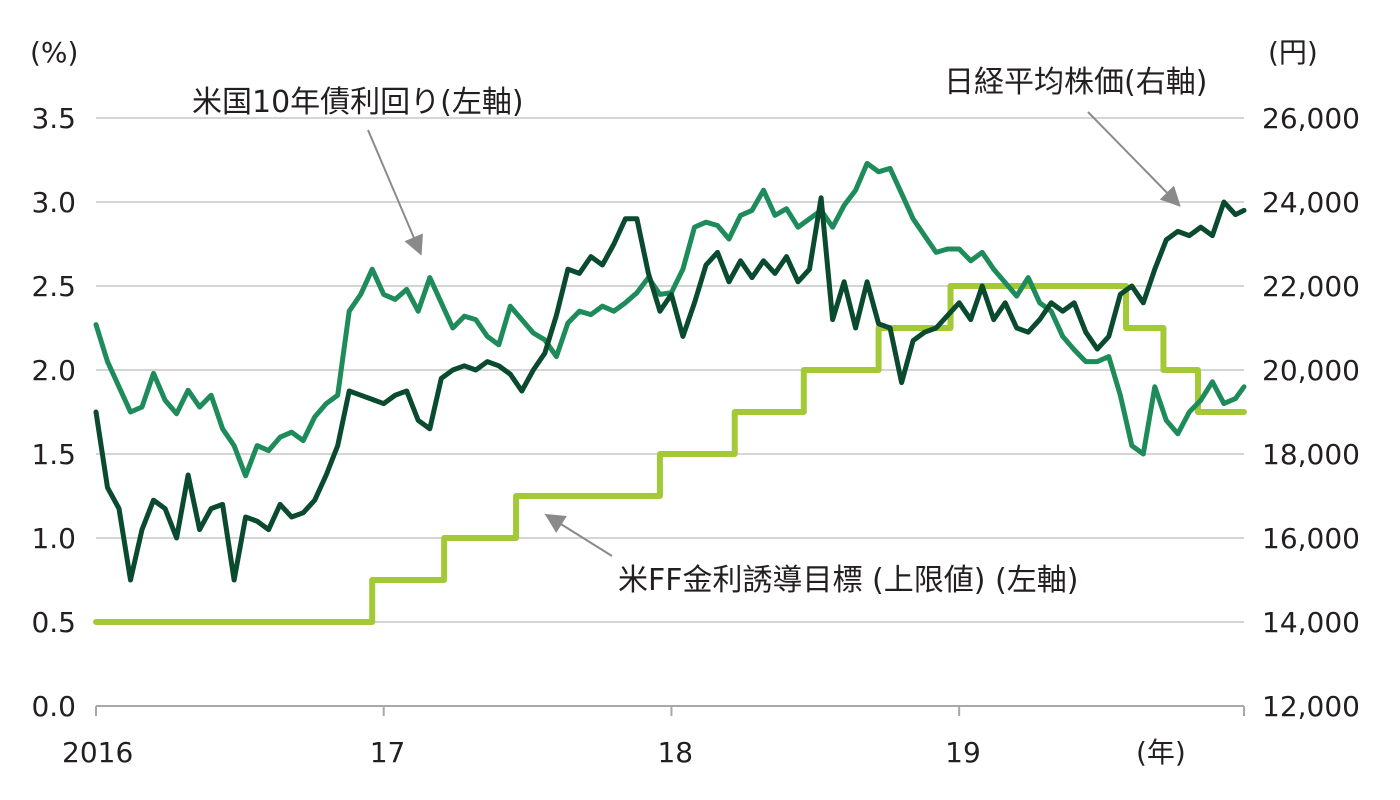  Describe the element at coordinates (53, 454) in the screenshot. I see `left-tick-label: 1.5` at that location.